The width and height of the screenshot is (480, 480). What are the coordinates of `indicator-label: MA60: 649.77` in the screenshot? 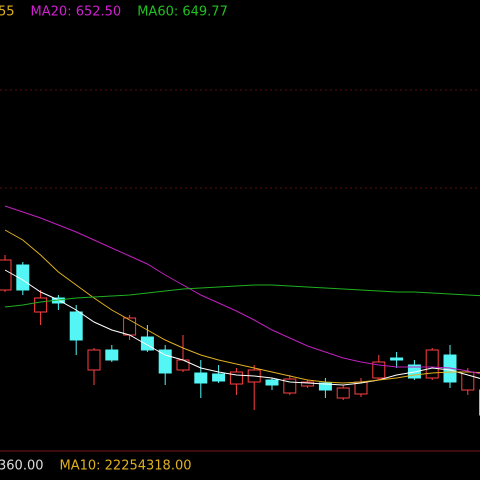 It's located at (182, 12).